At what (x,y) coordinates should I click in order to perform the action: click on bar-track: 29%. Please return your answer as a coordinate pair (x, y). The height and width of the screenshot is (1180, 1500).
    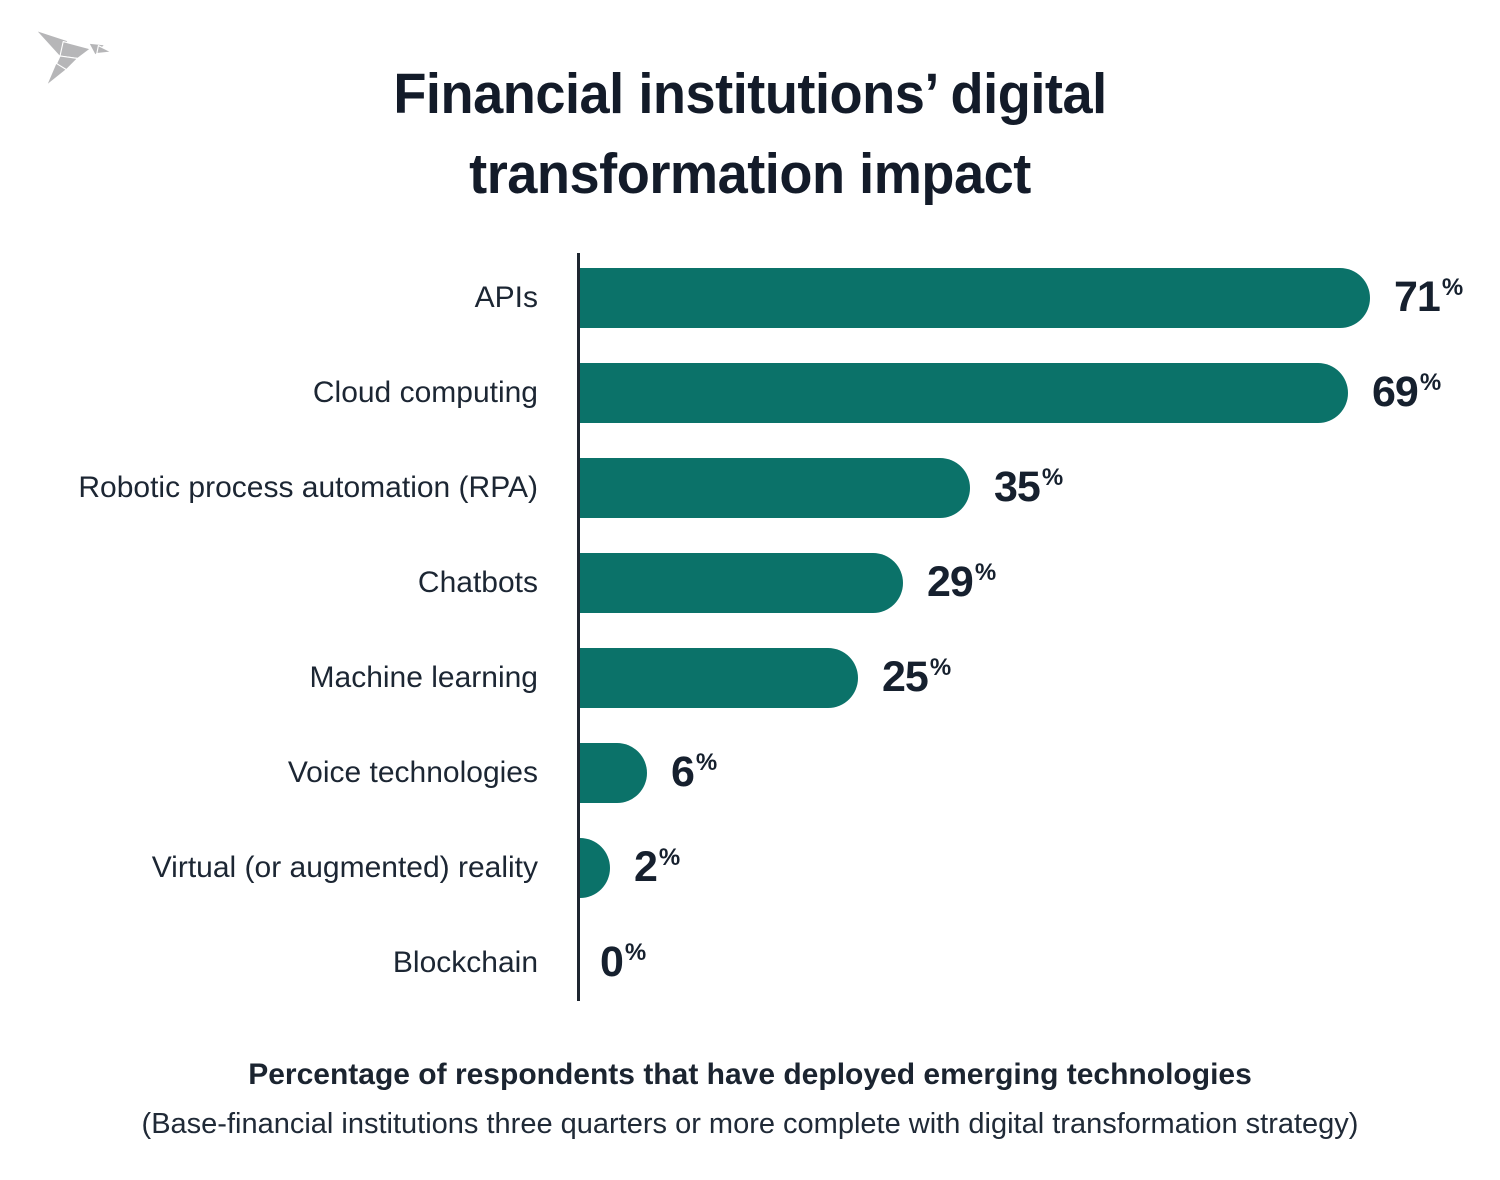
    Looking at the image, I should click on (788, 582).